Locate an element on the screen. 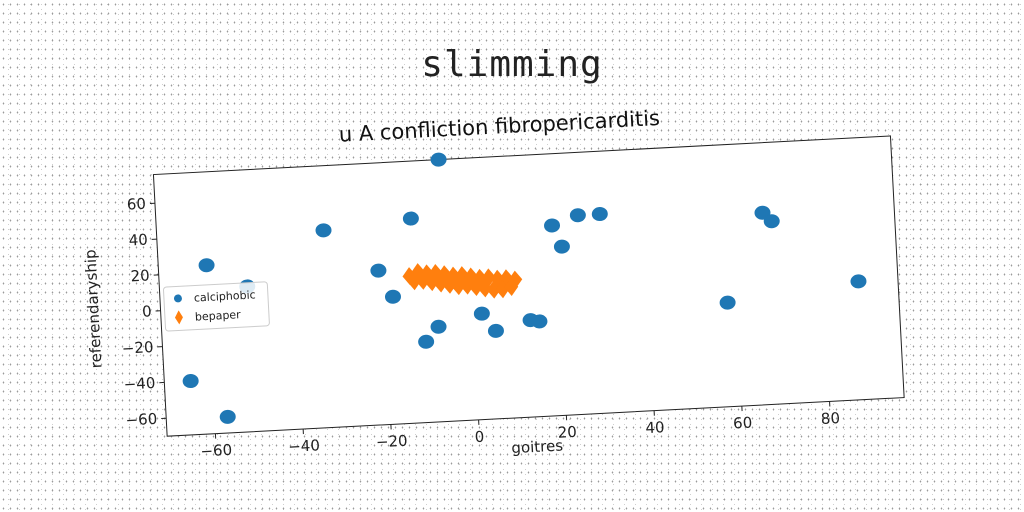 The image size is (1024, 512). y-tick-label: 0 is located at coordinates (147, 311).